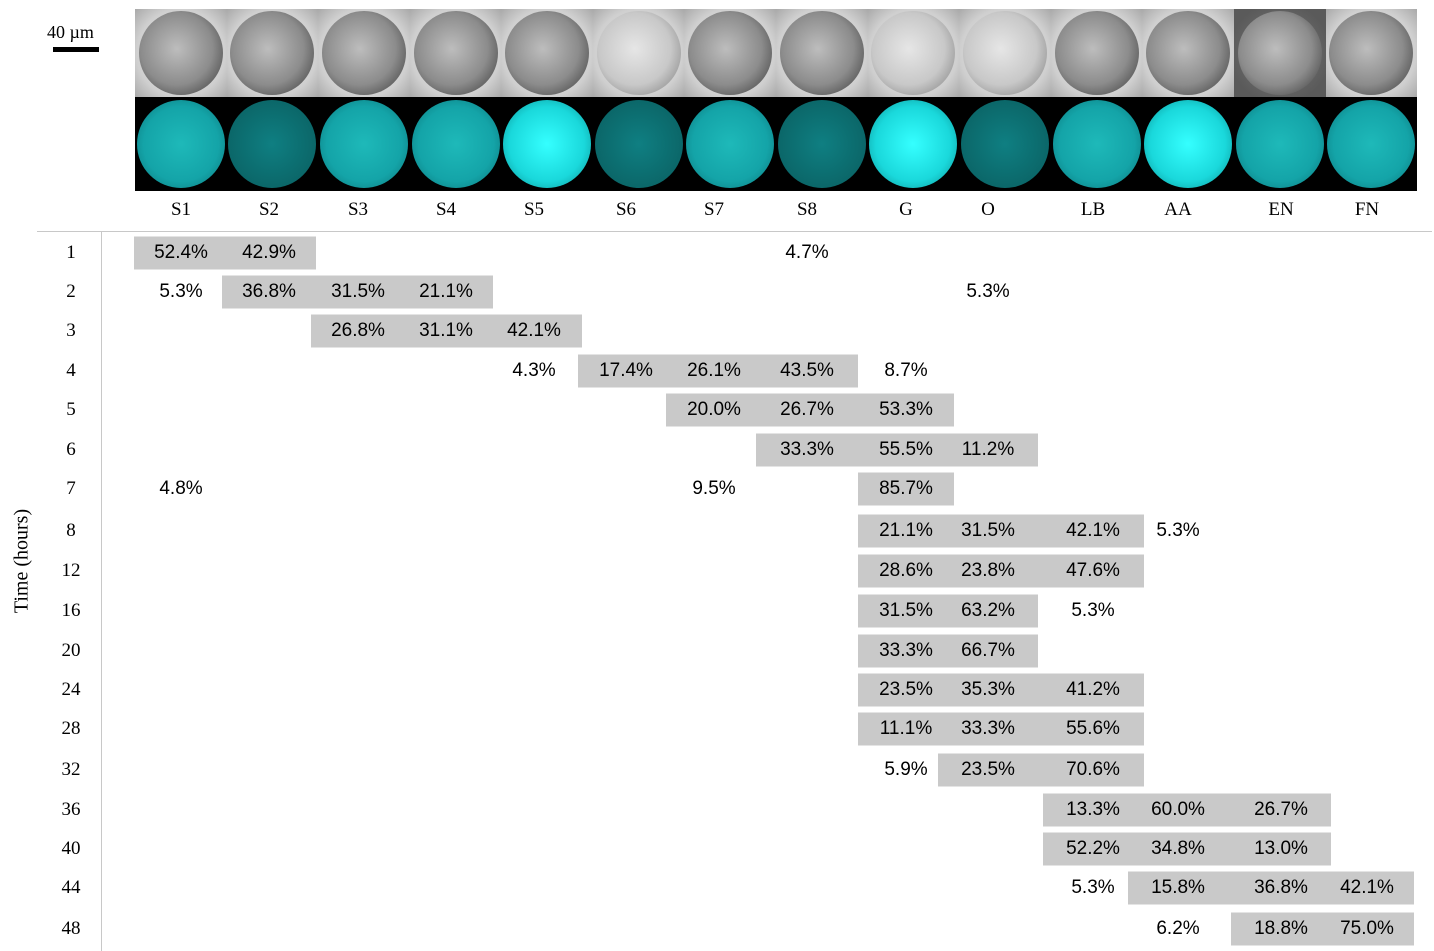 This screenshot has height=951, width=1434. What do you see at coordinates (358, 330) in the screenshot?
I see `percentage-cell: 26.8%` at bounding box center [358, 330].